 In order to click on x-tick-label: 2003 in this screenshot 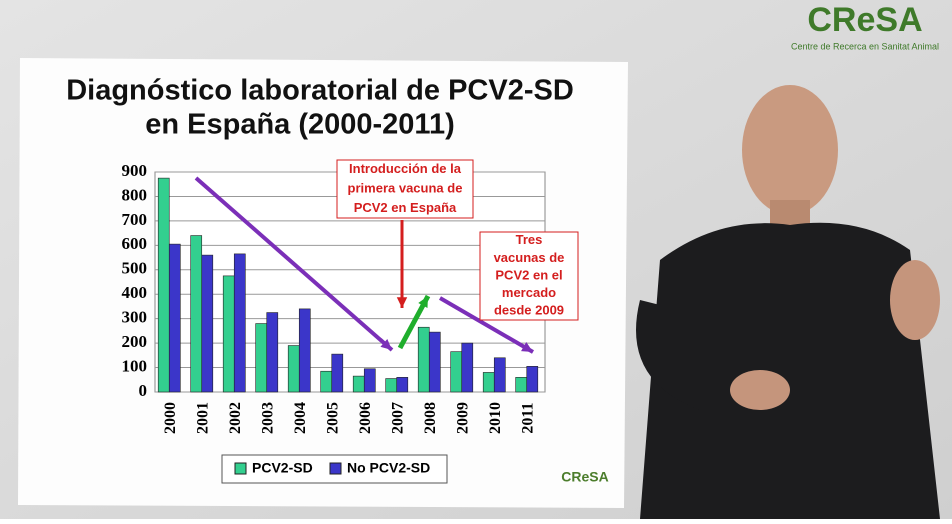, I will do `click(267, 418)`.